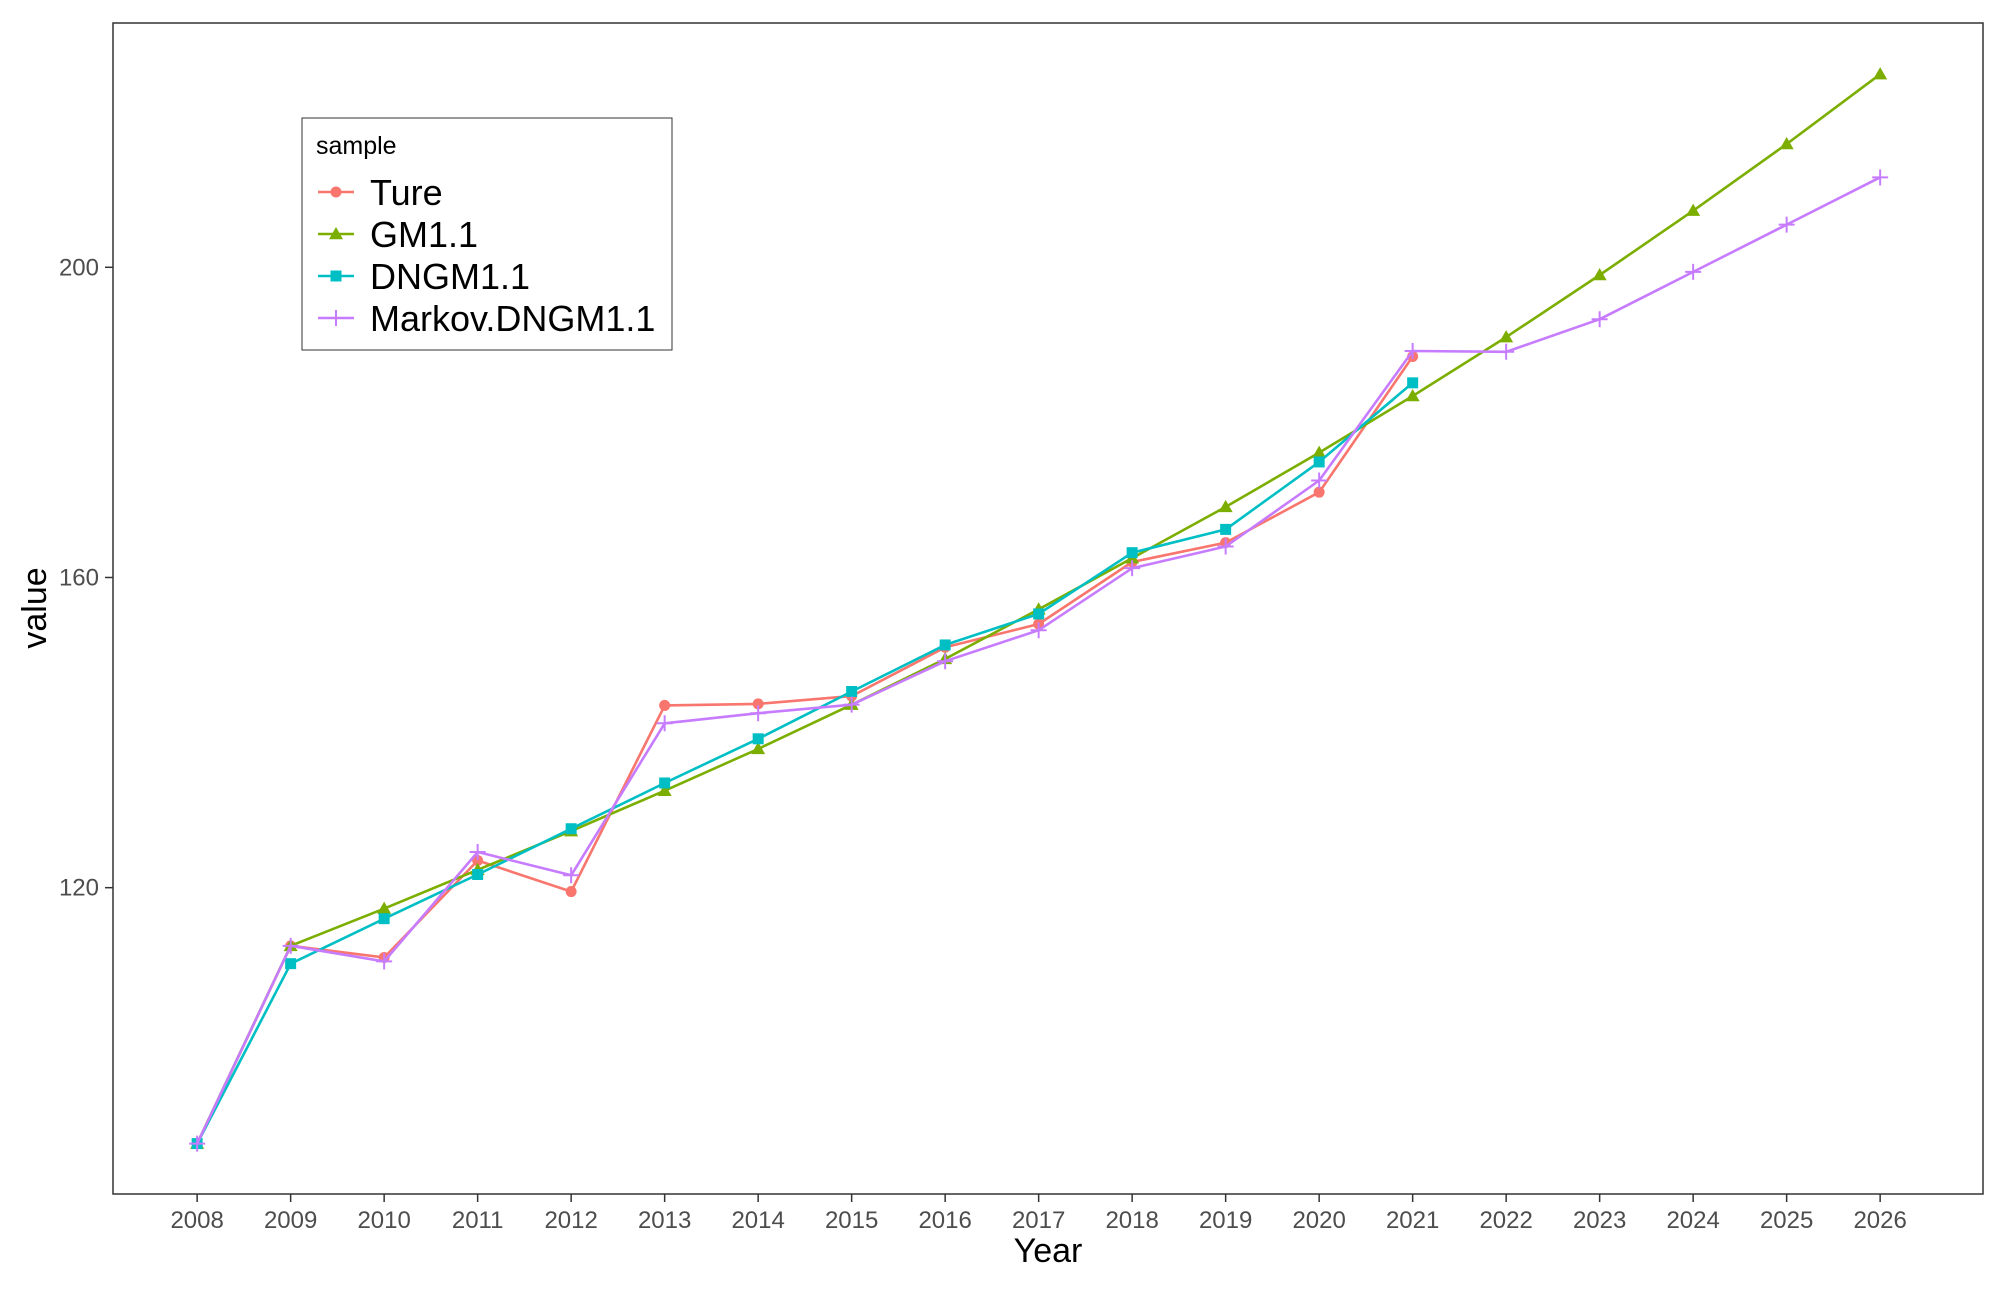 This screenshot has width=2000, height=1294. Describe the element at coordinates (478, 1220) in the screenshot. I see `x-tick-label: 2011` at that location.